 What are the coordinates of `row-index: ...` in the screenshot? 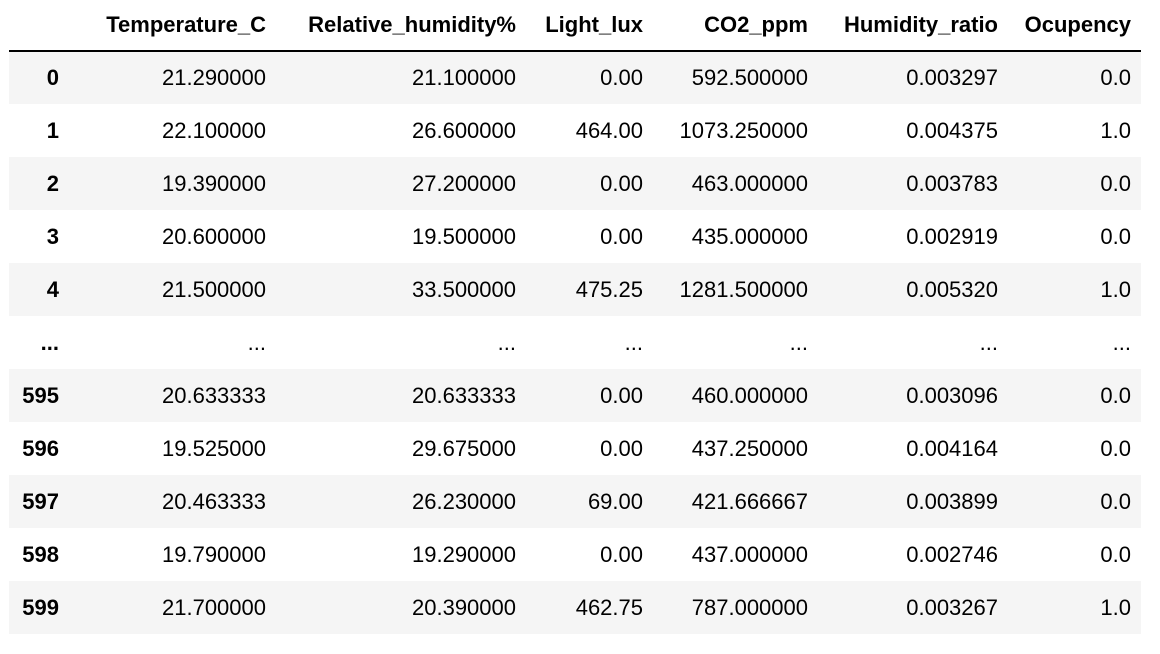 It's located at (49, 342).